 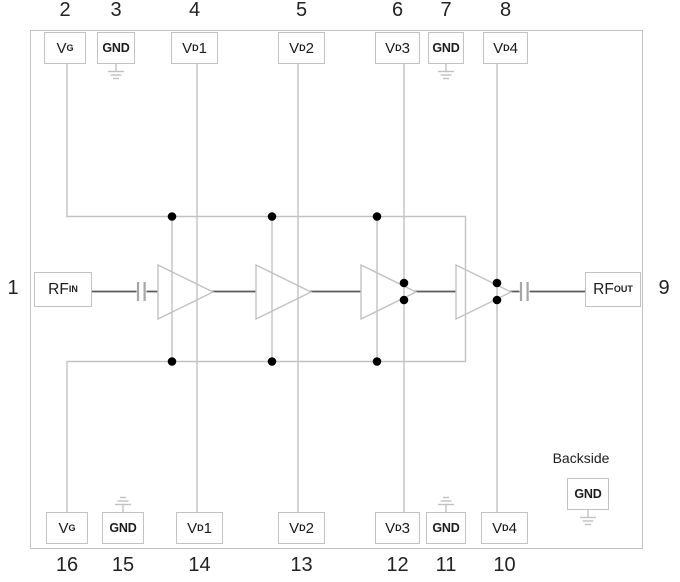 What do you see at coordinates (186, 292) in the screenshot?
I see `amplifier-1-icon` at bounding box center [186, 292].